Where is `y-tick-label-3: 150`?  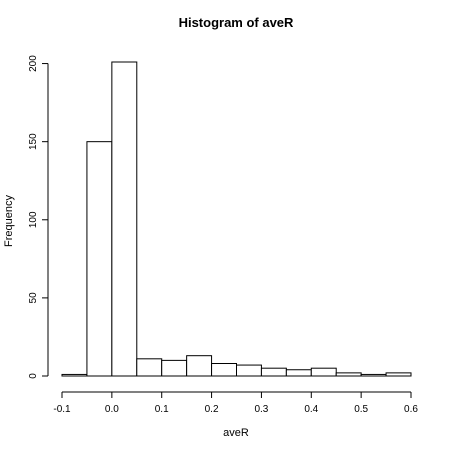 y-tick-label-3: 150 is located at coordinates (33, 141).